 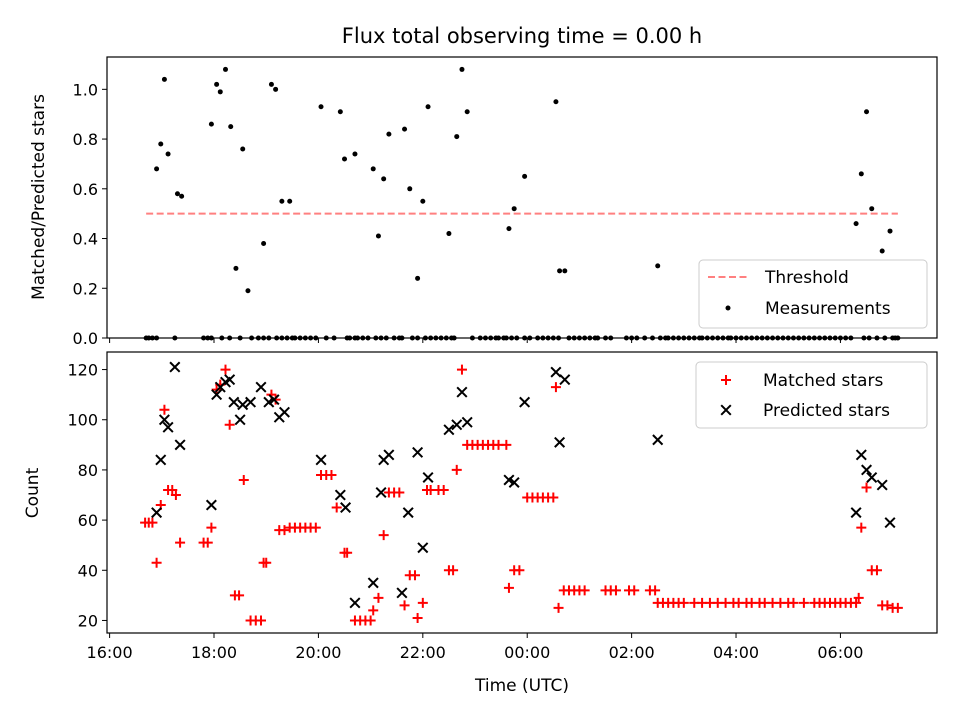 What do you see at coordinates (806, 278) in the screenshot?
I see `legend-threshold-label: Threshold` at bounding box center [806, 278].